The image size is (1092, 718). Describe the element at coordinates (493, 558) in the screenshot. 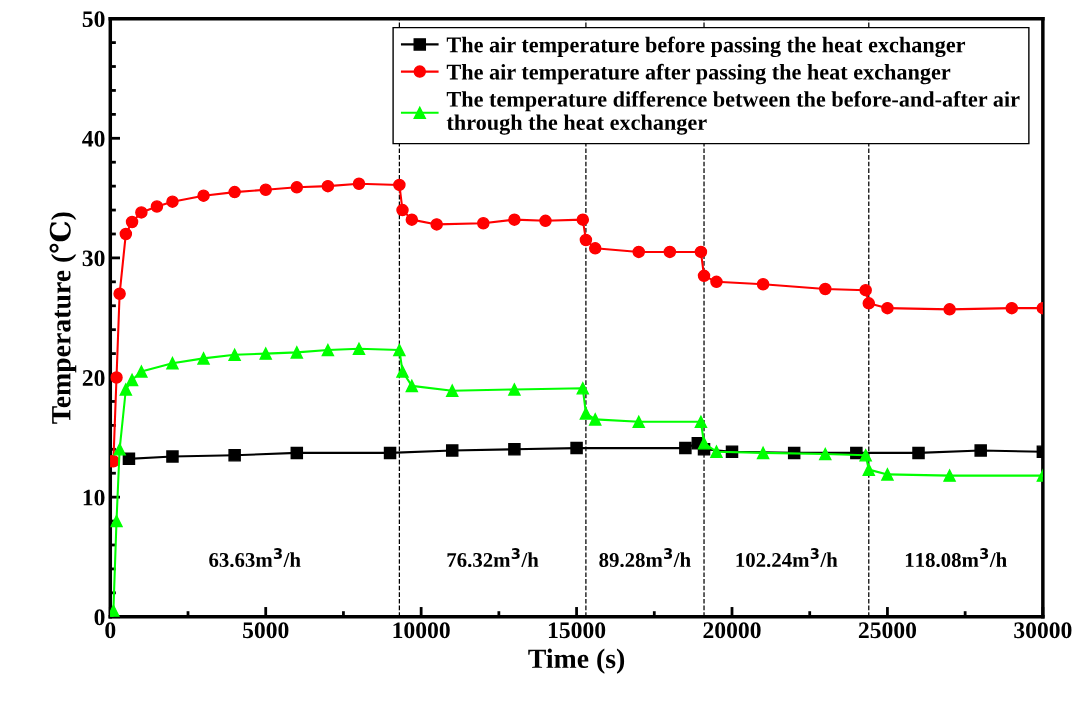

I see `annotation: 76.32m$^{3}$/h` at that location.